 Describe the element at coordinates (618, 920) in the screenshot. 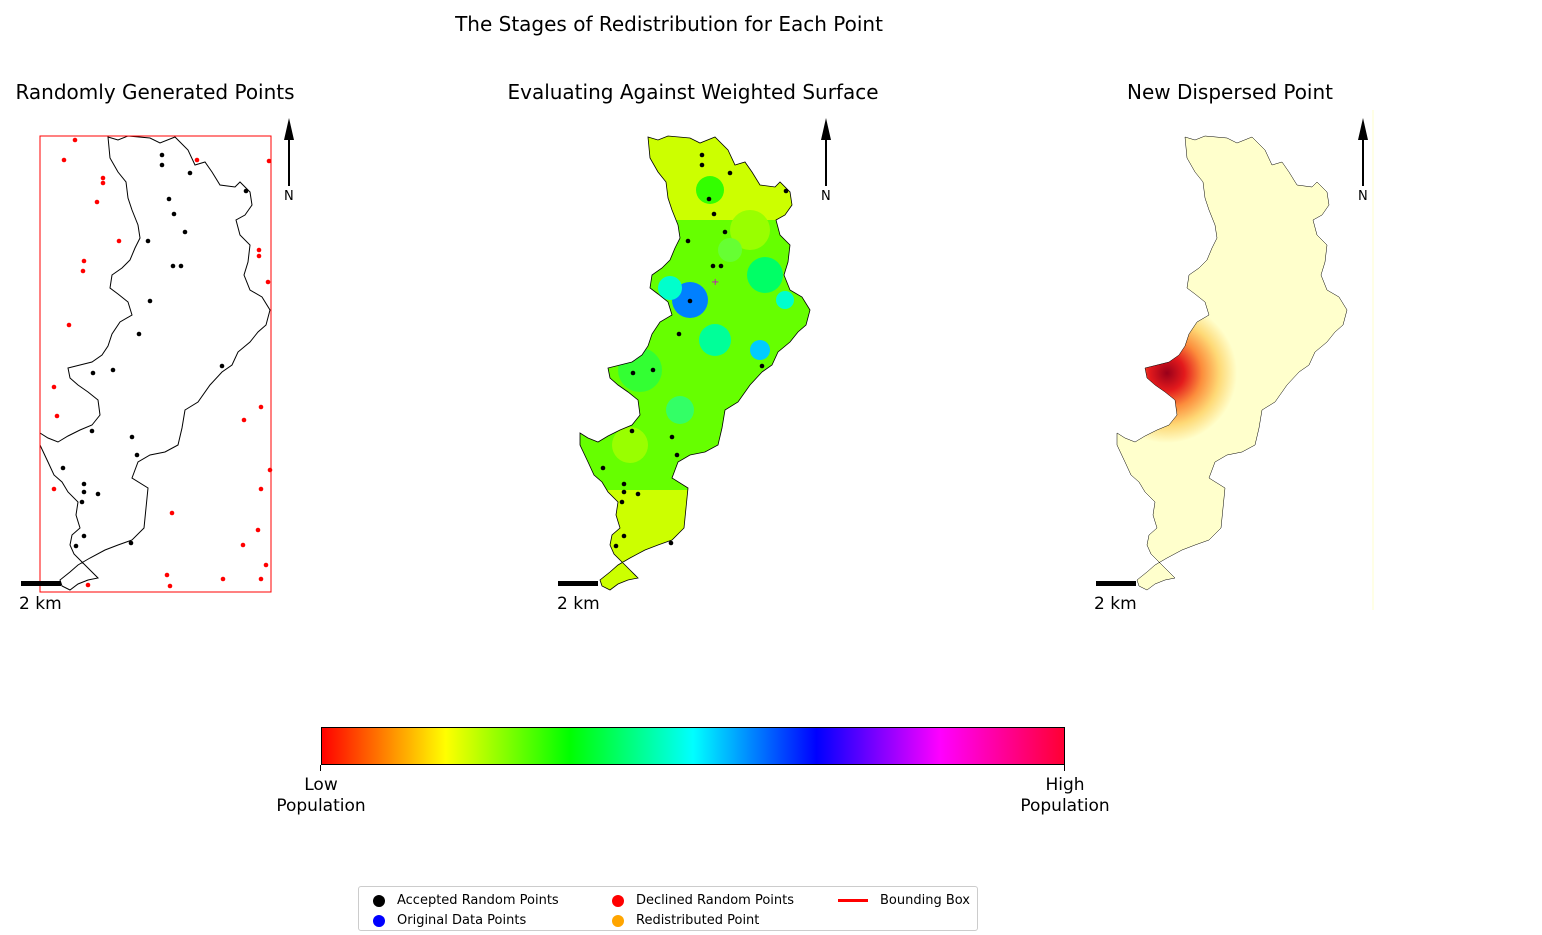

I see `legend-redistributed-marker` at that location.